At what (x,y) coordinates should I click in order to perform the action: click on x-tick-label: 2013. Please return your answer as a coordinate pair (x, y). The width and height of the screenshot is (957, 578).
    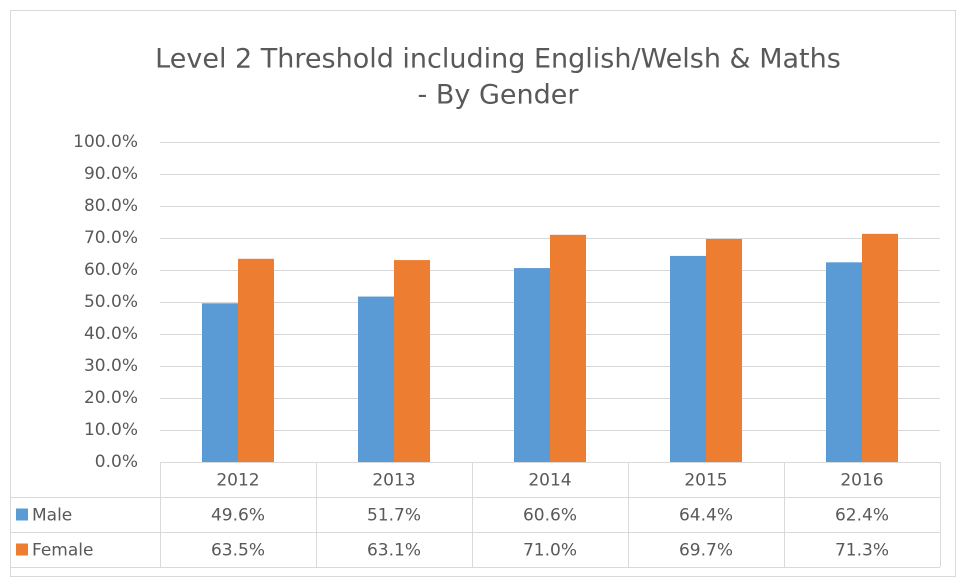
    Looking at the image, I should click on (393, 481).